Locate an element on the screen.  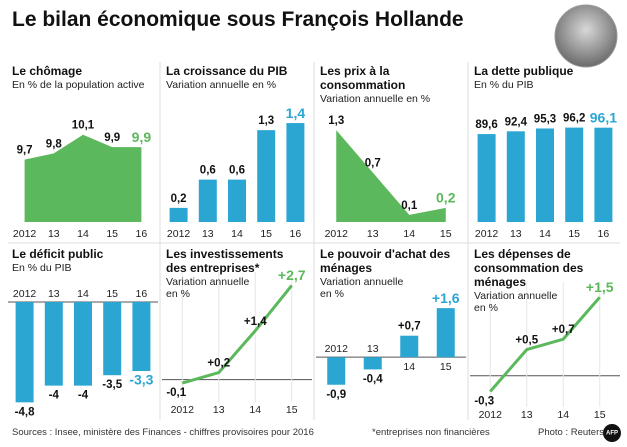
logo is located at coordinates (612, 433).